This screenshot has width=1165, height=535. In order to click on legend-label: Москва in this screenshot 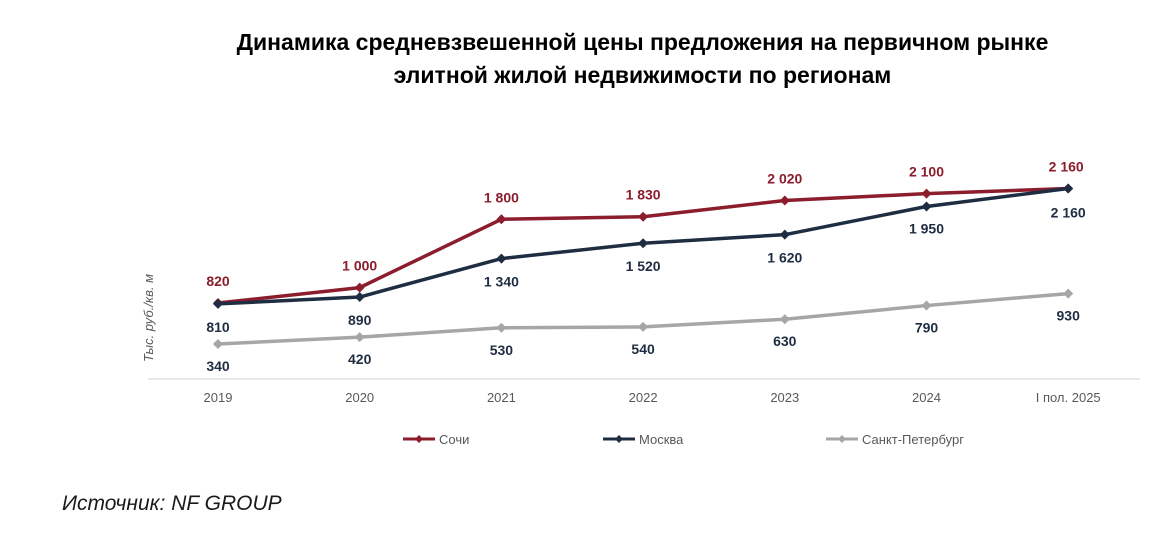, I will do `click(661, 439)`.